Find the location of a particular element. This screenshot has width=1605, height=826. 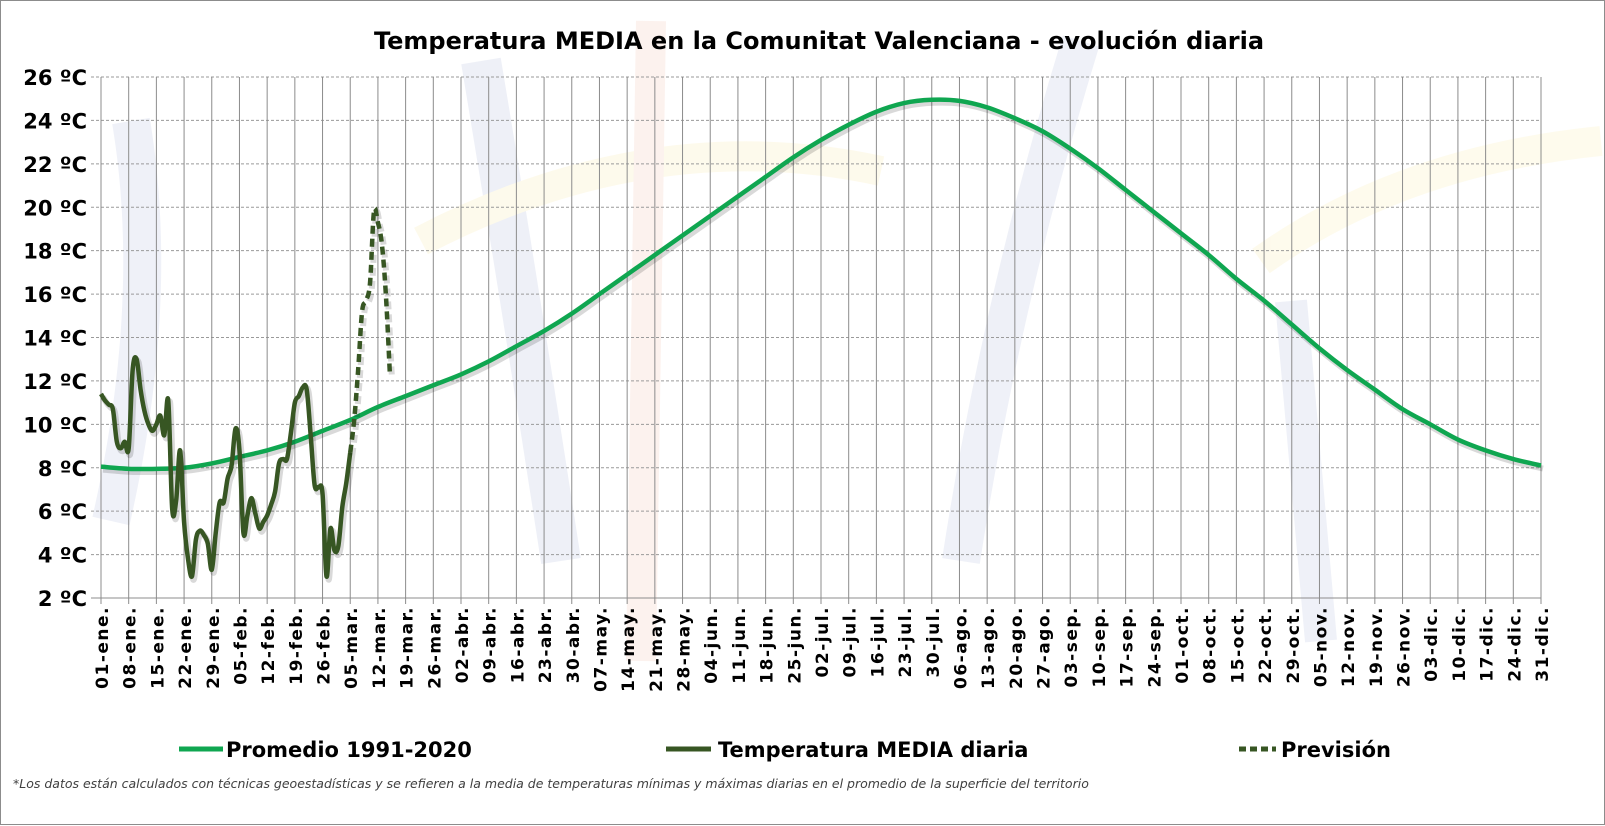

x-tick-label: 06-ago. is located at coordinates (961, 647).